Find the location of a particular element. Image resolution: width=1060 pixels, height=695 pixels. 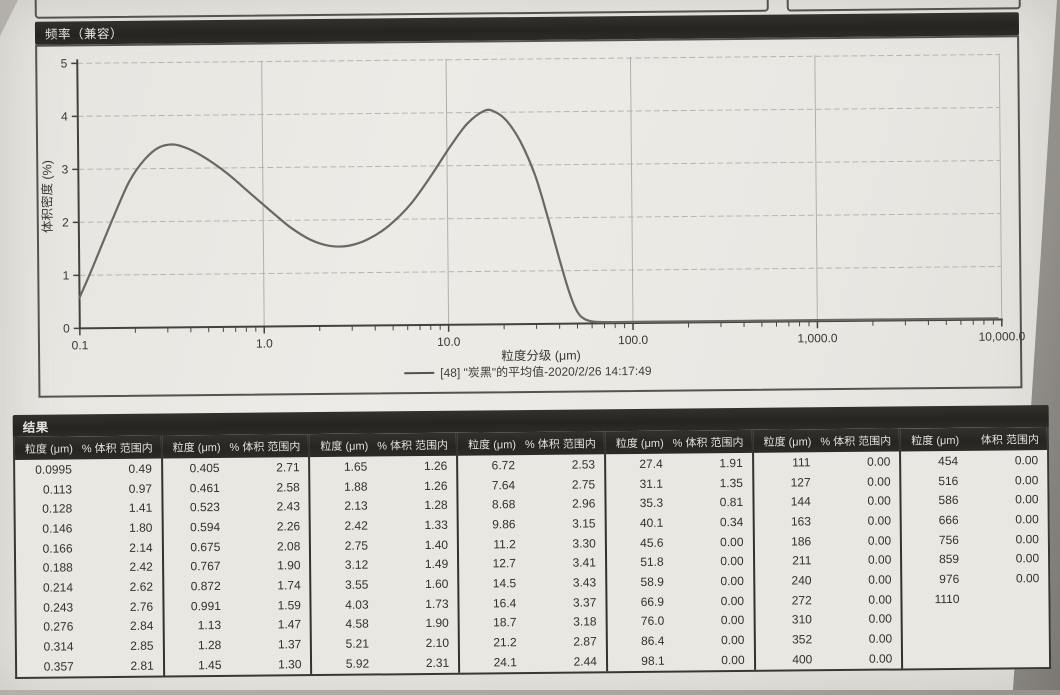

pct-cell: 1.35 is located at coordinates (718, 482).